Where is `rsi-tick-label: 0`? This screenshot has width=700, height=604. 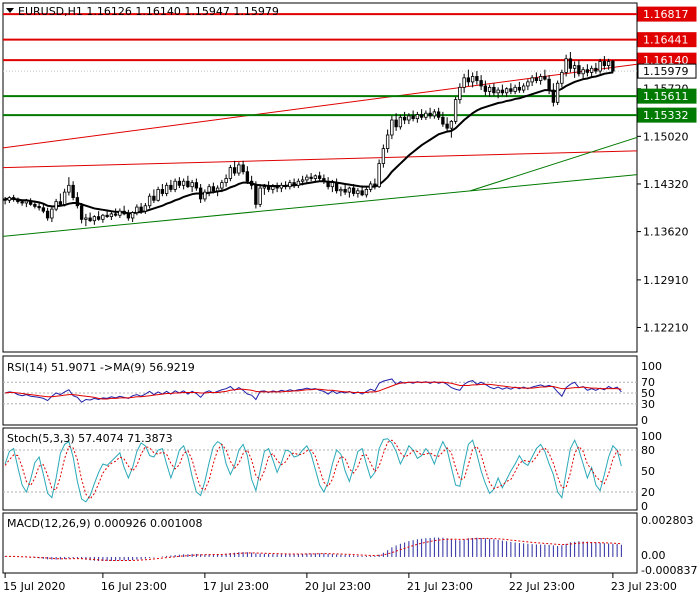 rsi-tick-label: 0 is located at coordinates (644, 420).